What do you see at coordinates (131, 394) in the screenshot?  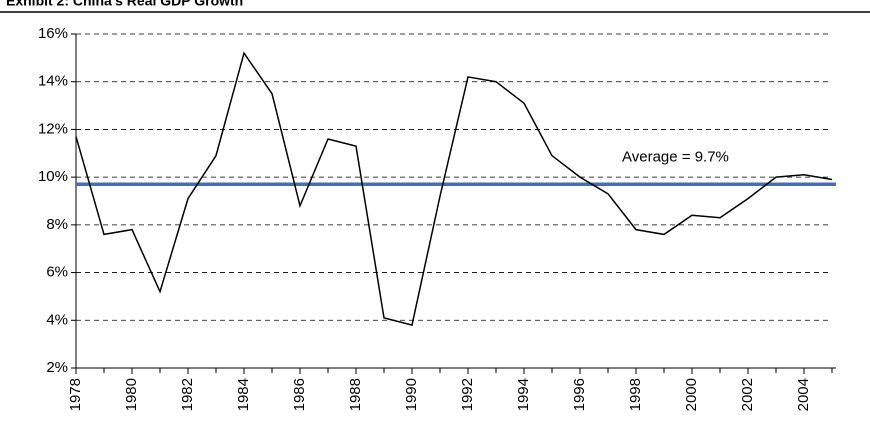 I see `x-tick-label: 1980` at bounding box center [131, 394].